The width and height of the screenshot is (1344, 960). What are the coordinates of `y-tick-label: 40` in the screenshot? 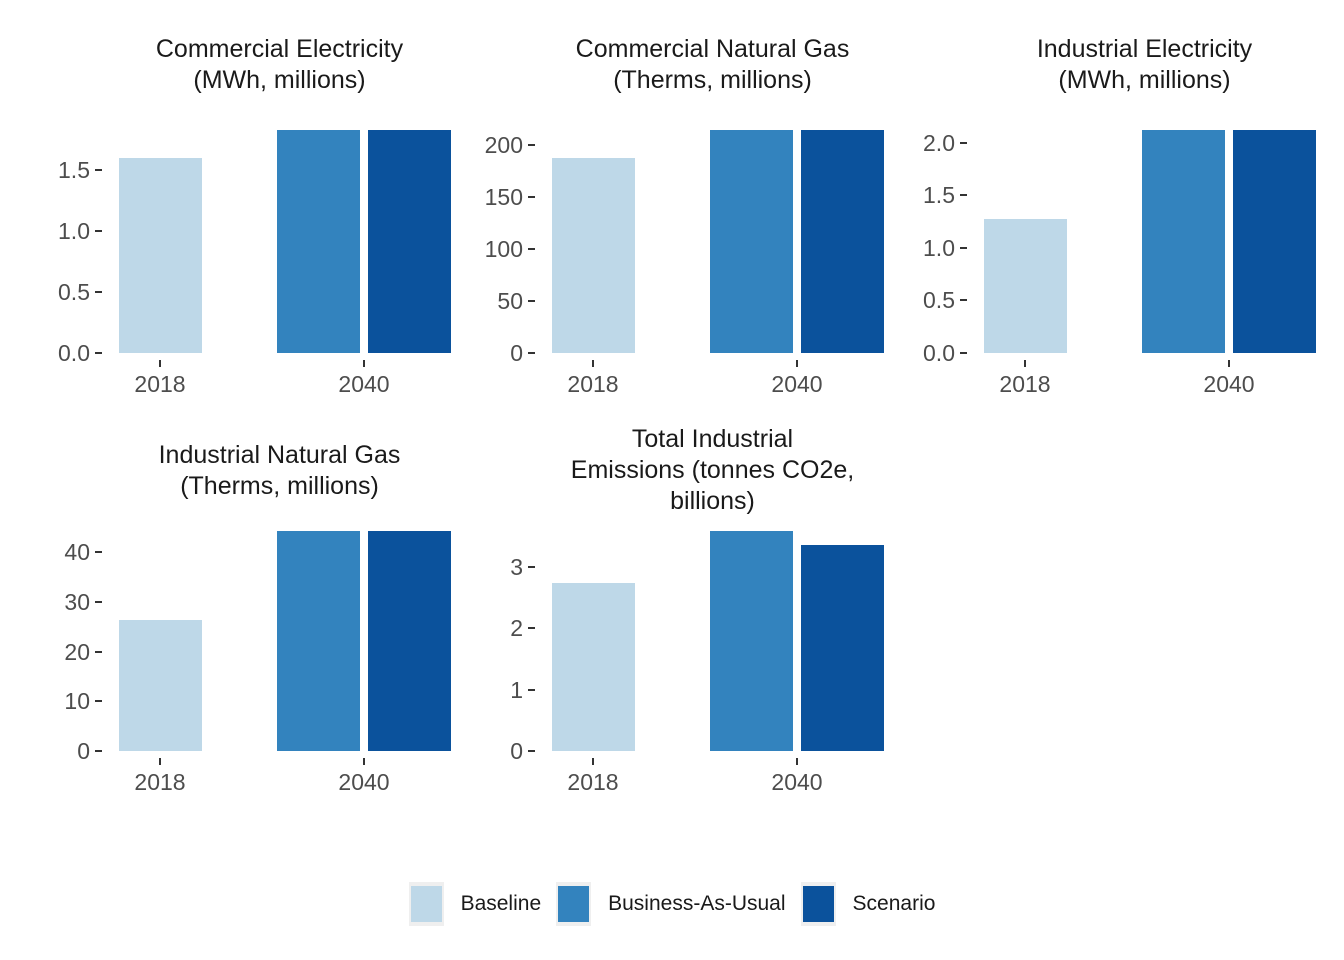 It's located at (77, 552).